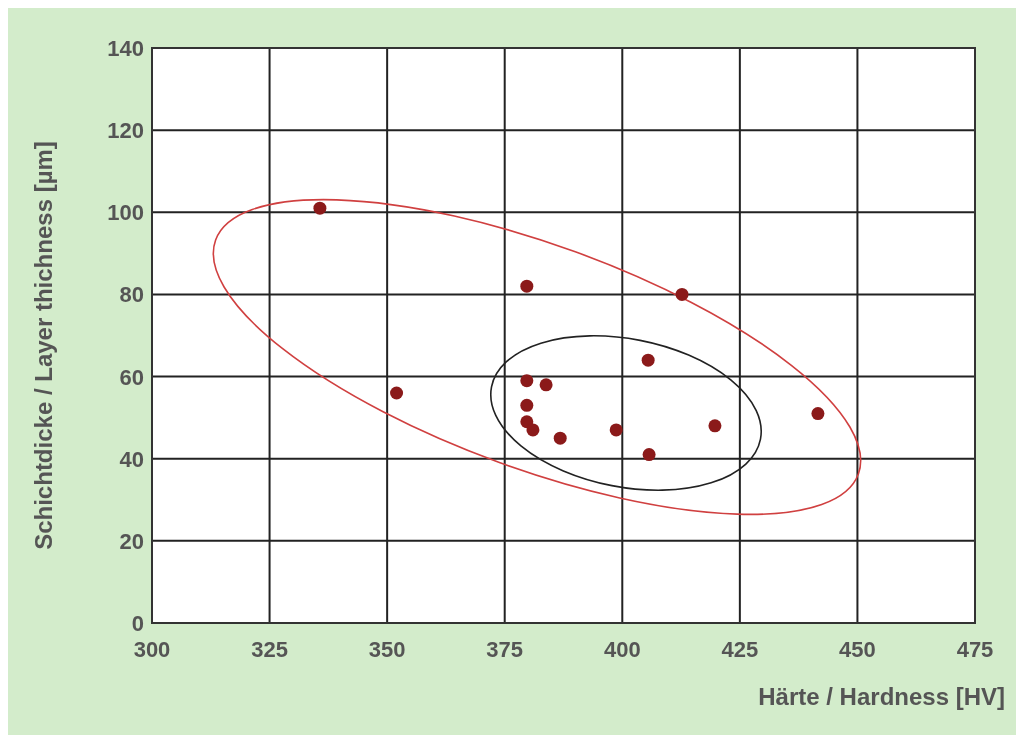 This screenshot has height=743, width=1024. Describe the element at coordinates (881, 696) in the screenshot. I see `x-axis-title: Härte / Hardness [HV]` at that location.